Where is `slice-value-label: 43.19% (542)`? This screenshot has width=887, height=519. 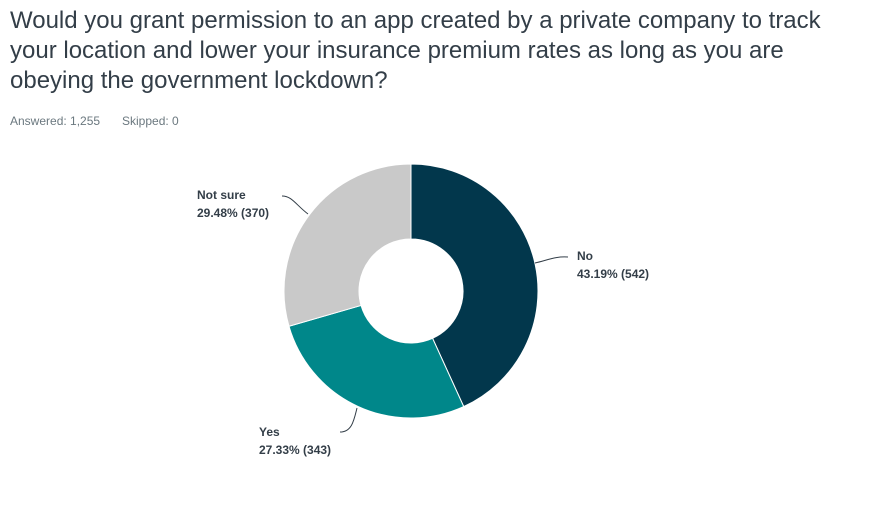
slice-value-label: 43.19% (542) is located at coordinates (613, 274).